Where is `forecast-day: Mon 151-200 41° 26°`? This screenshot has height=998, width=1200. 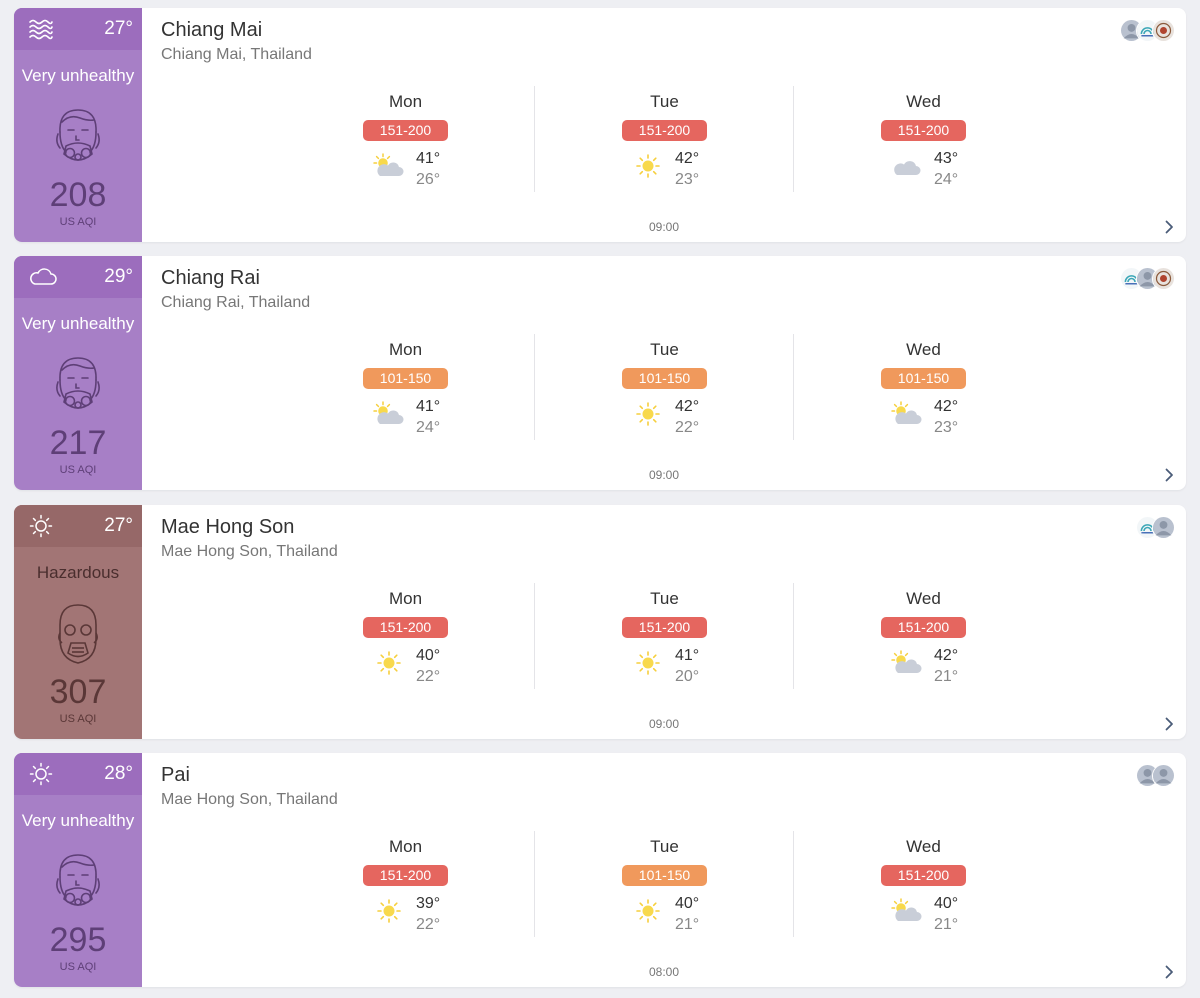 forecast-day: Mon 151-200 41° 26° is located at coordinates (405, 139).